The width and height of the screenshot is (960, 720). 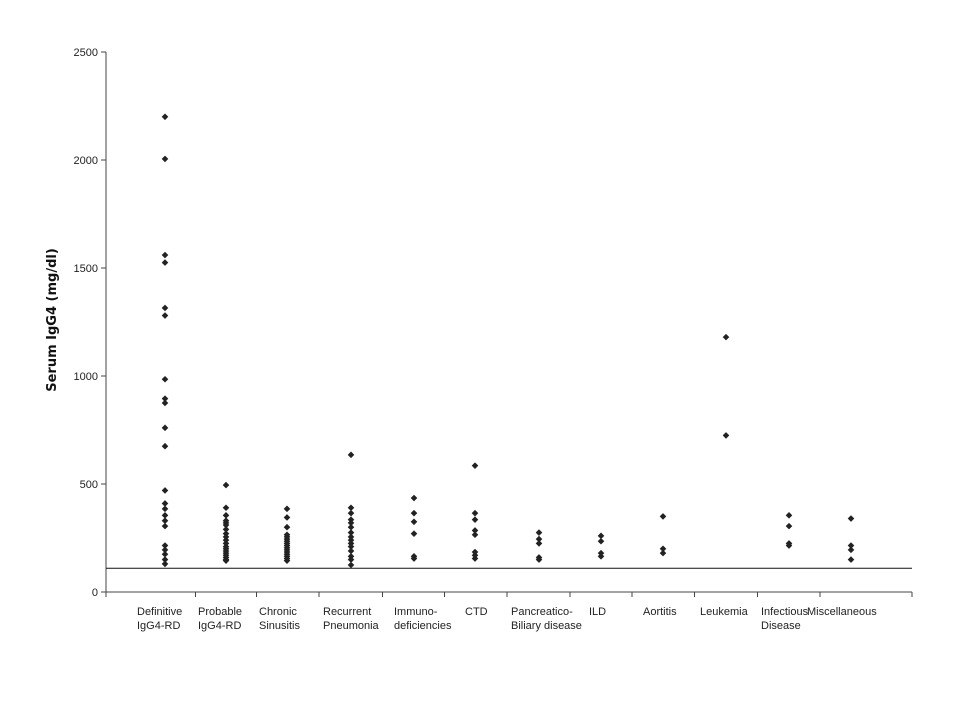 I want to click on x-category-label-line: deficiencies, so click(x=423, y=626).